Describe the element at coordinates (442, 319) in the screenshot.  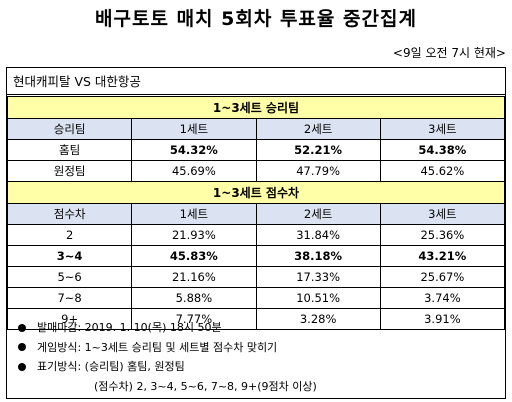
I see `cell-value: 3.91%` at that location.